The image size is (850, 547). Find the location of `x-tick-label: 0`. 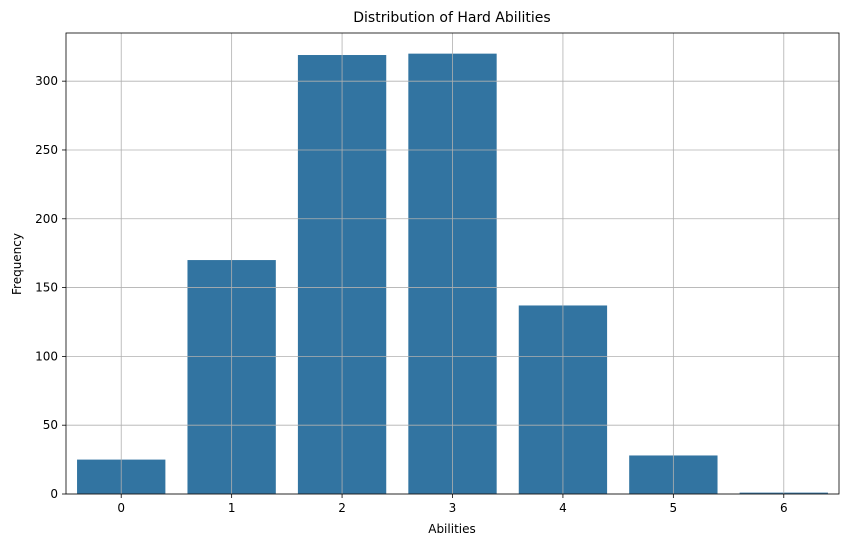

x-tick-label: 0 is located at coordinates (121, 508).